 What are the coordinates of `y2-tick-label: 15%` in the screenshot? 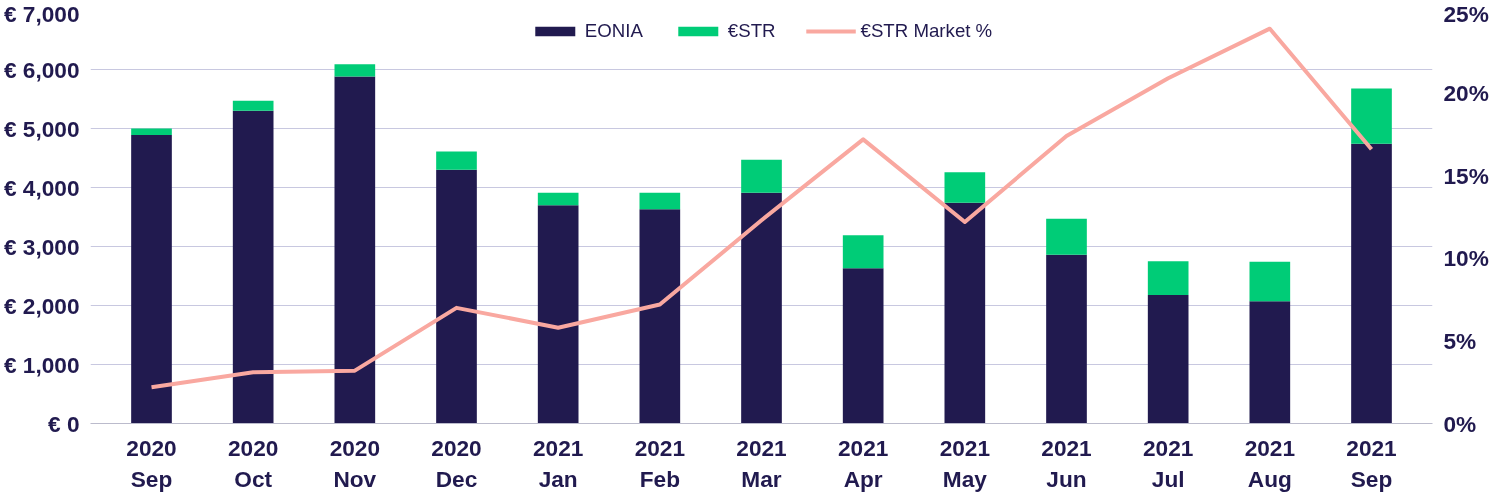 It's located at (1466, 175).